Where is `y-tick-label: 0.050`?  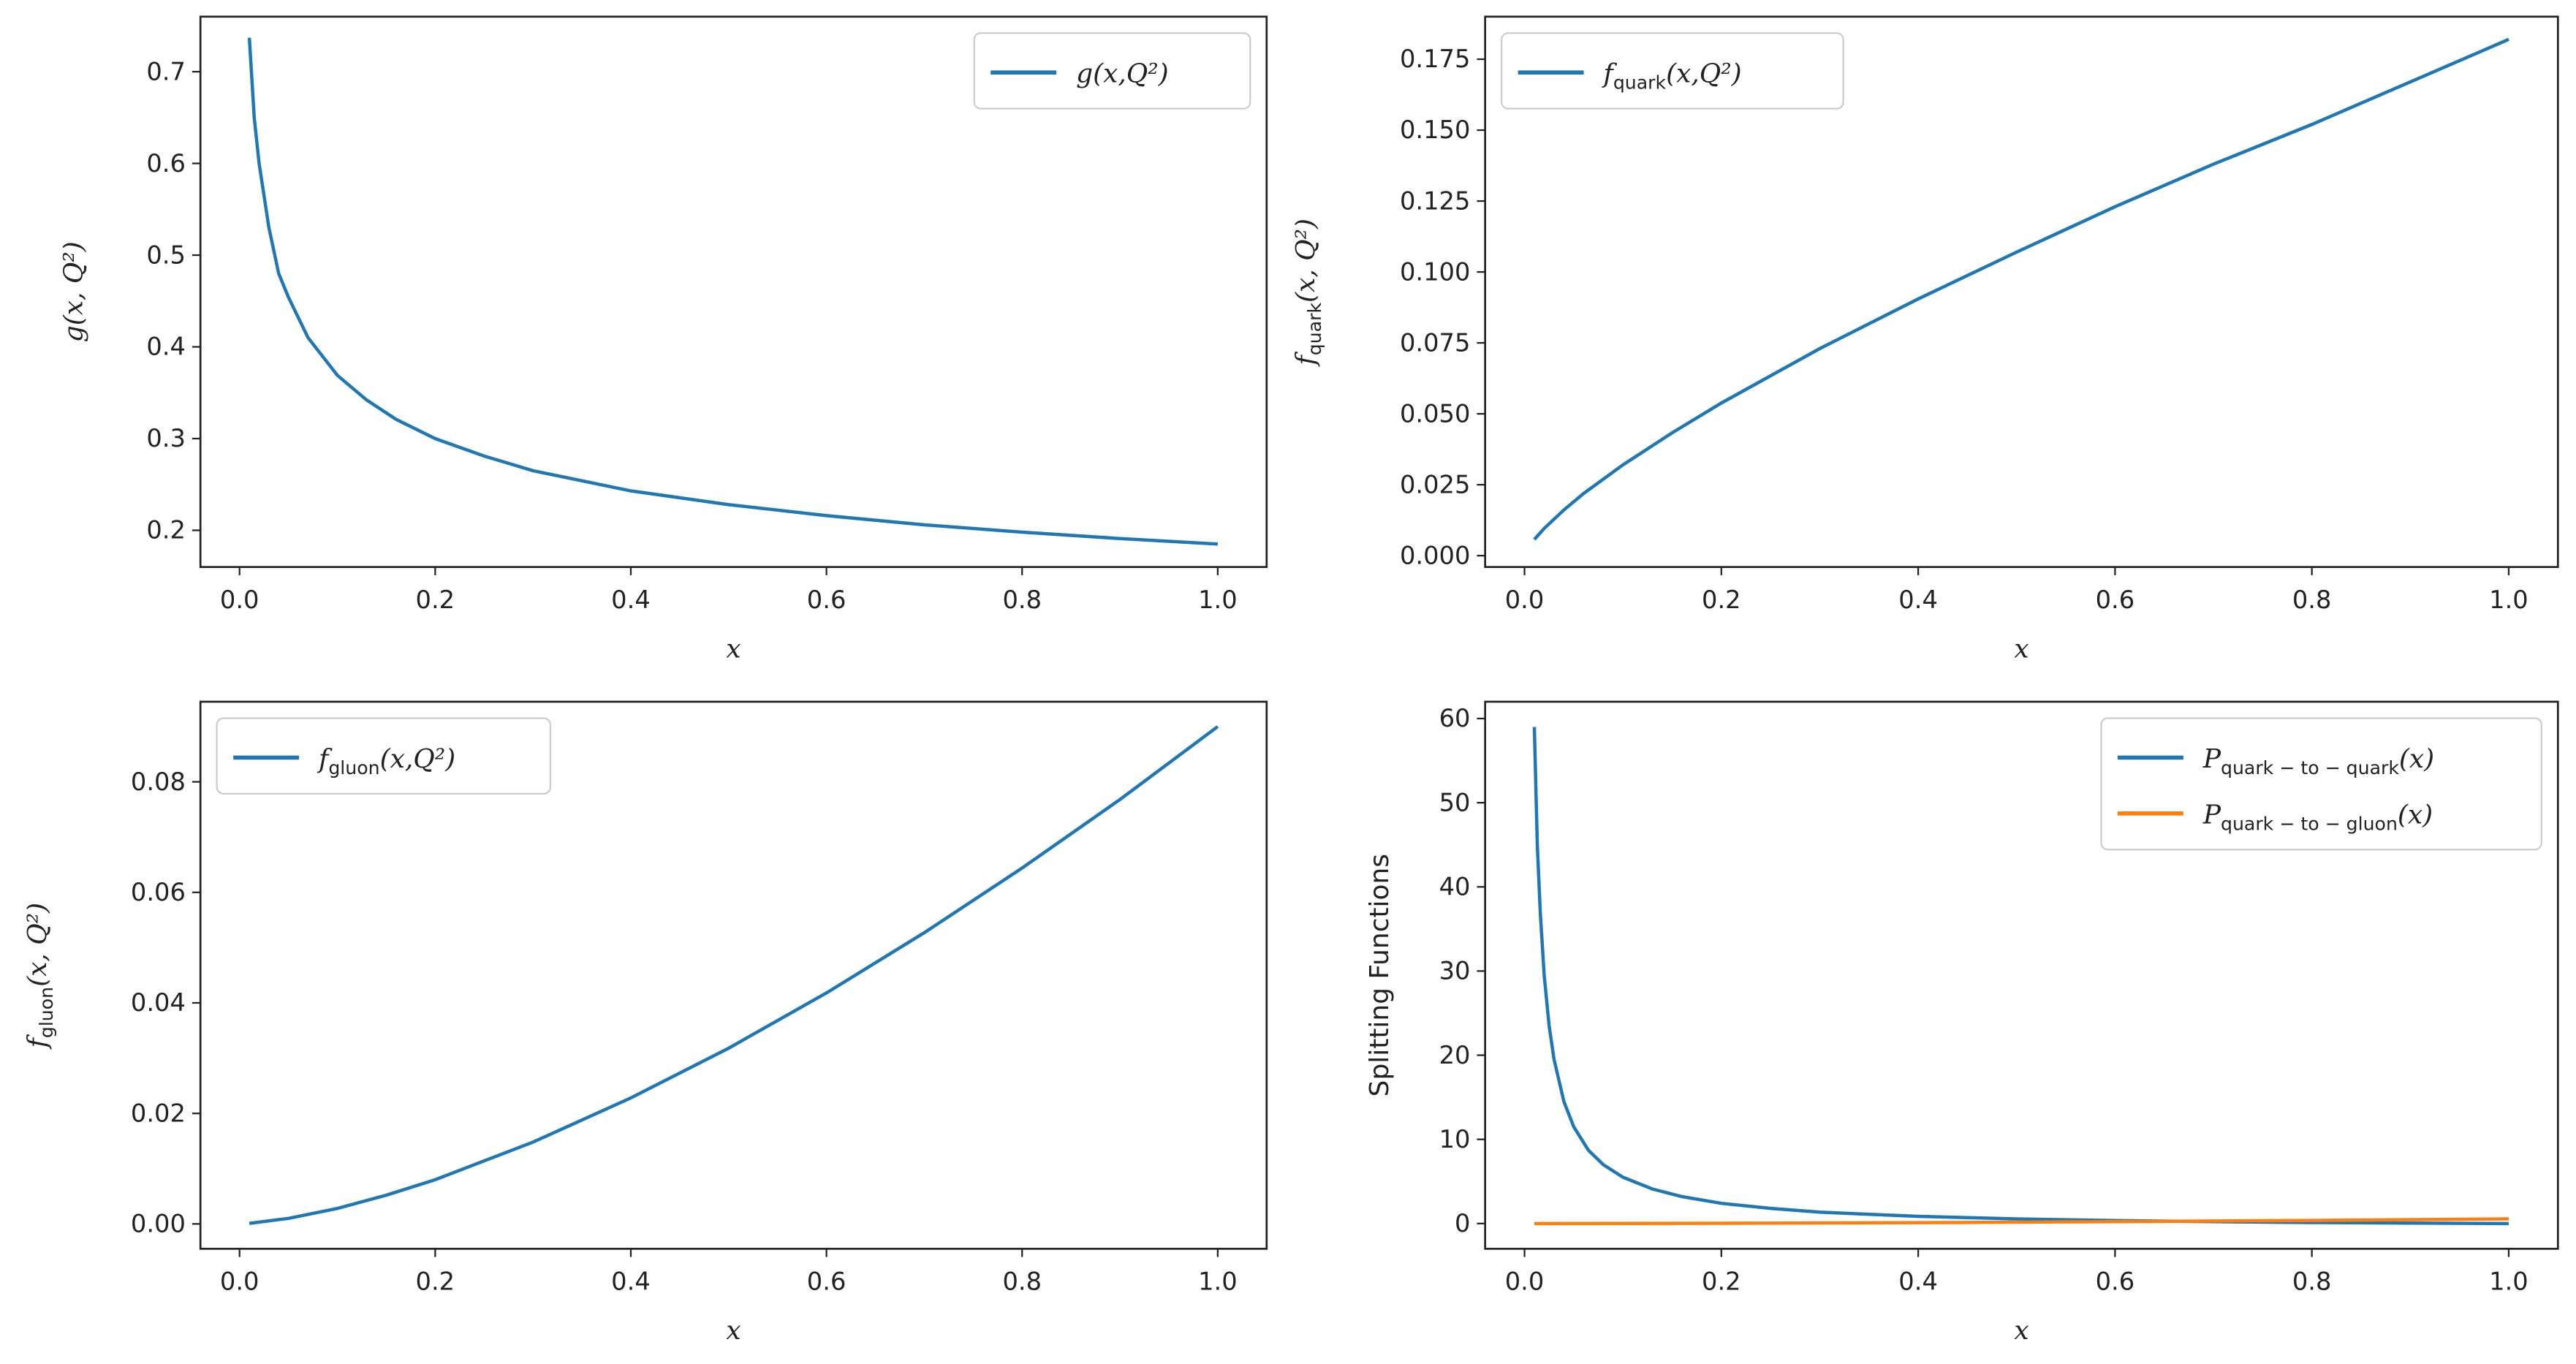 y-tick-label: 0.050 is located at coordinates (1435, 413).